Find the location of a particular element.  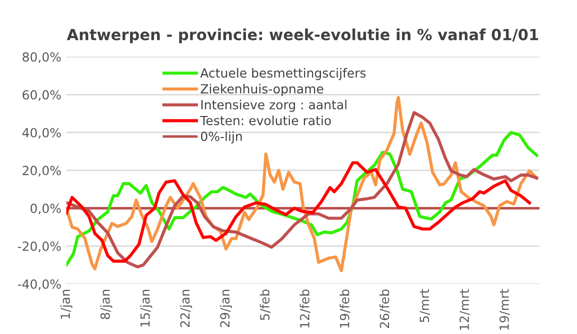

legend-label: Ziekenhuis-opname is located at coordinates (262, 90).